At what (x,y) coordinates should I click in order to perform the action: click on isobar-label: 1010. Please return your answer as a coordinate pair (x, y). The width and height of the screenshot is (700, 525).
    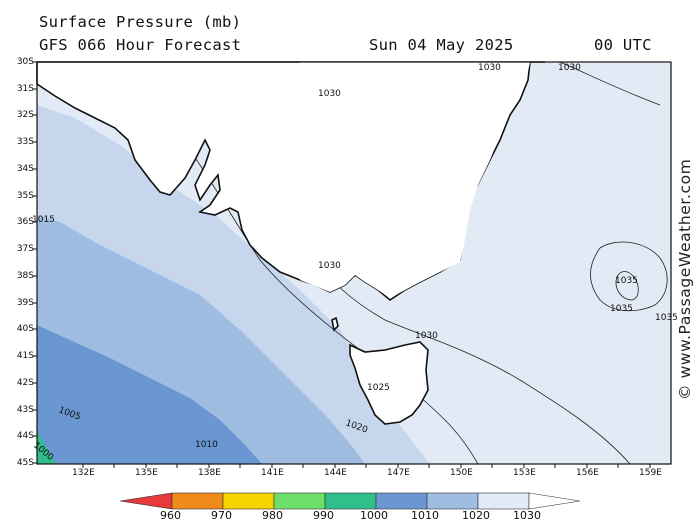
    Looking at the image, I should click on (206, 445).